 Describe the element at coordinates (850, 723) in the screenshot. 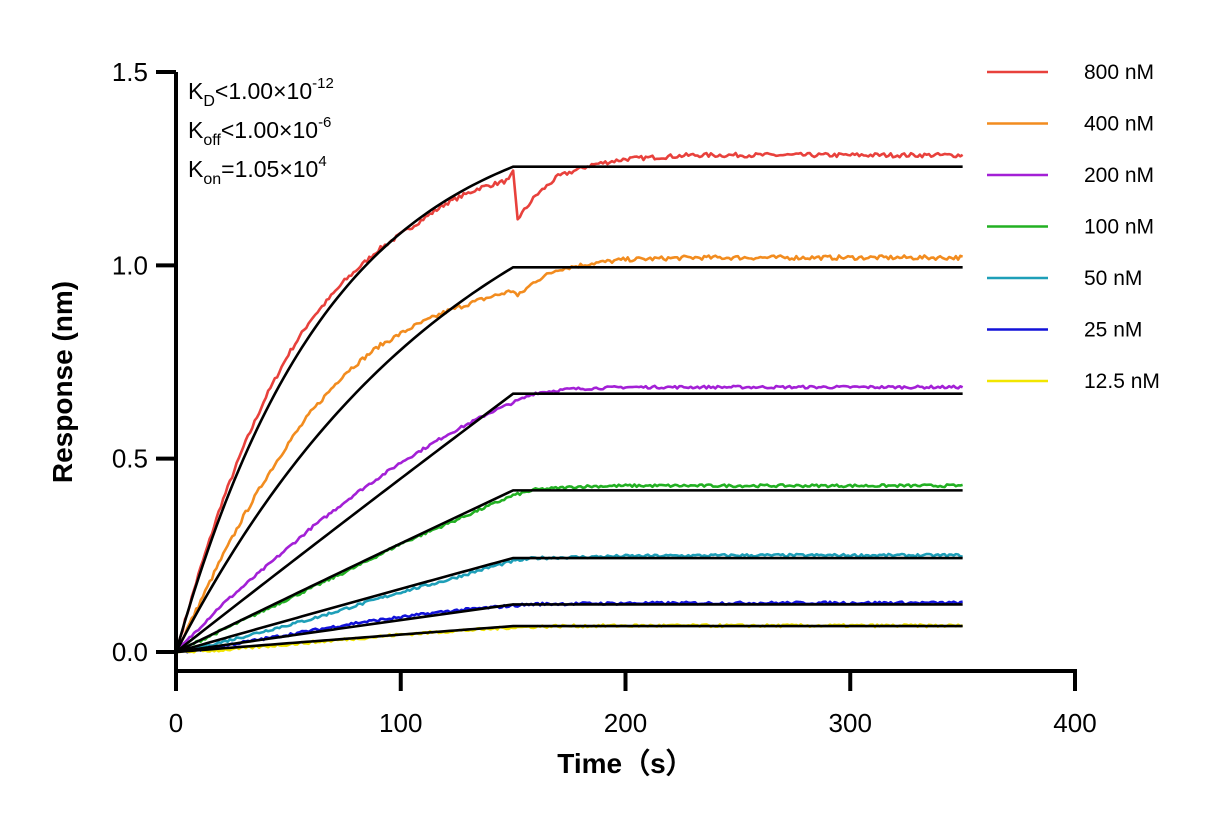

I see `x-tick-label: 300` at that location.